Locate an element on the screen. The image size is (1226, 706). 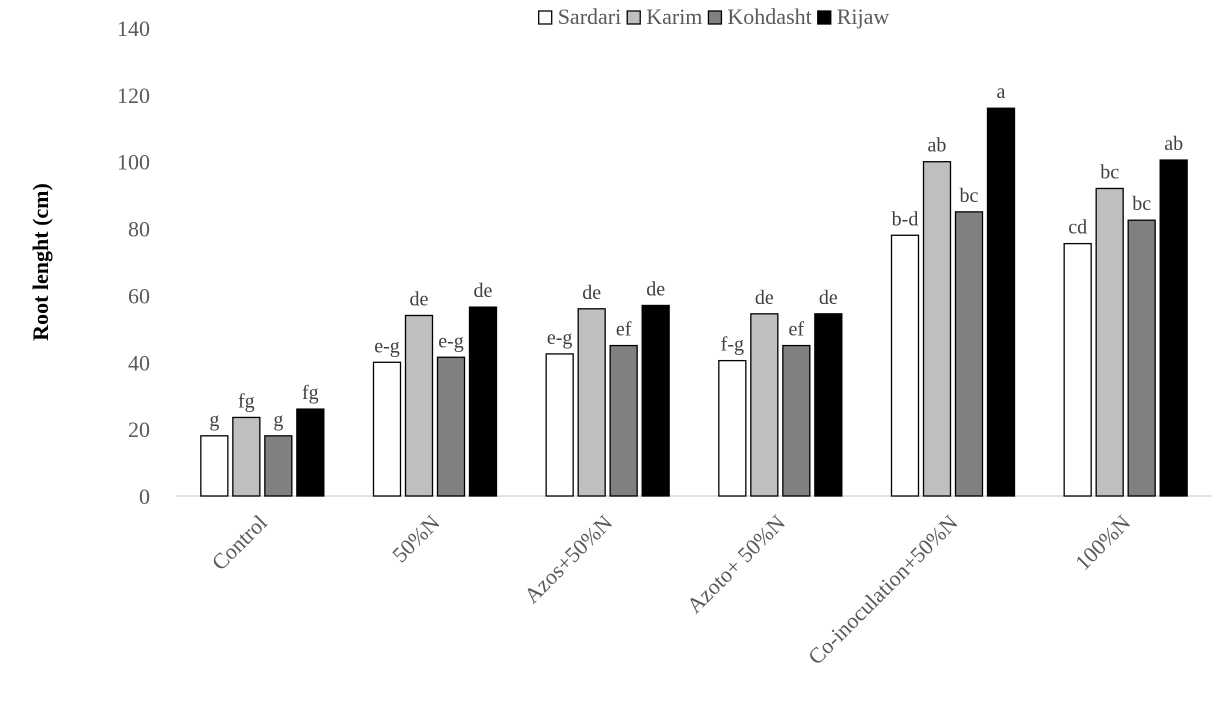
data-label: a is located at coordinates (1001, 92).